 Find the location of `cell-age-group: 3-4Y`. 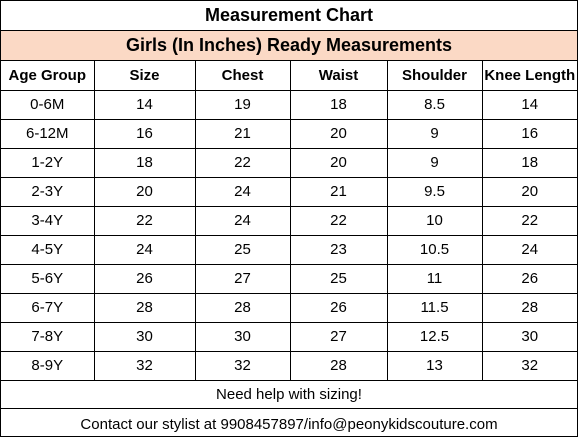

cell-age-group: 3-4Y is located at coordinates (48, 221).